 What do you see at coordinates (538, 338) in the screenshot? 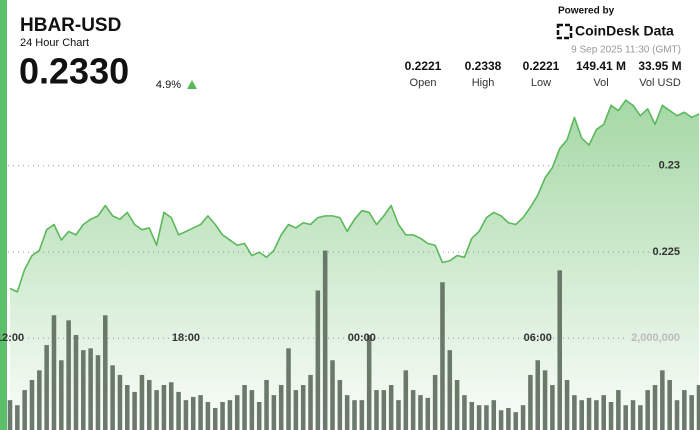
I see `x-tick-label: 06:00` at bounding box center [538, 338].